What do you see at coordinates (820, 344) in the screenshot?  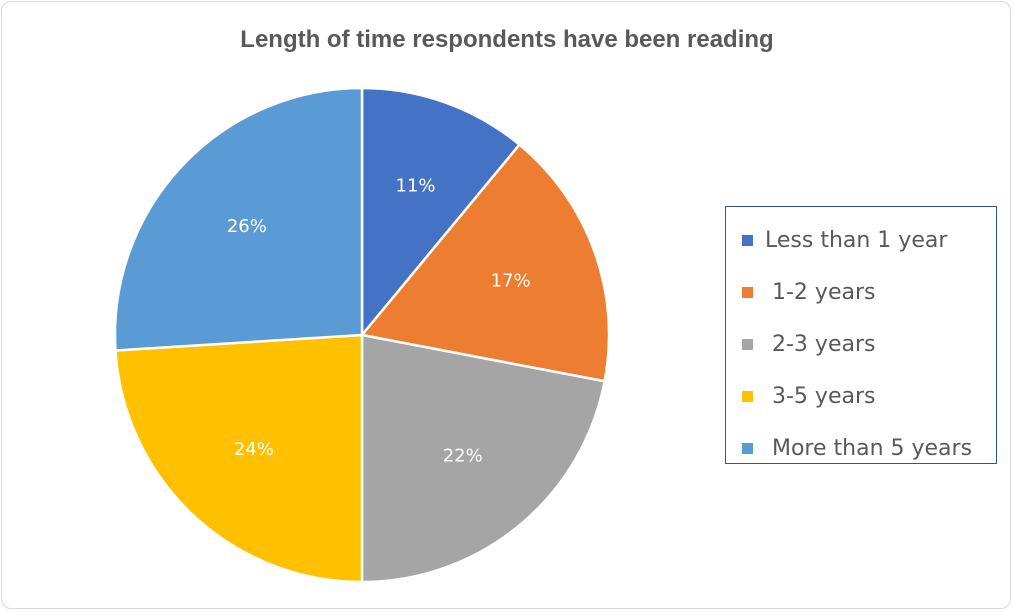 I see `legend-label: 2-3 years` at bounding box center [820, 344].